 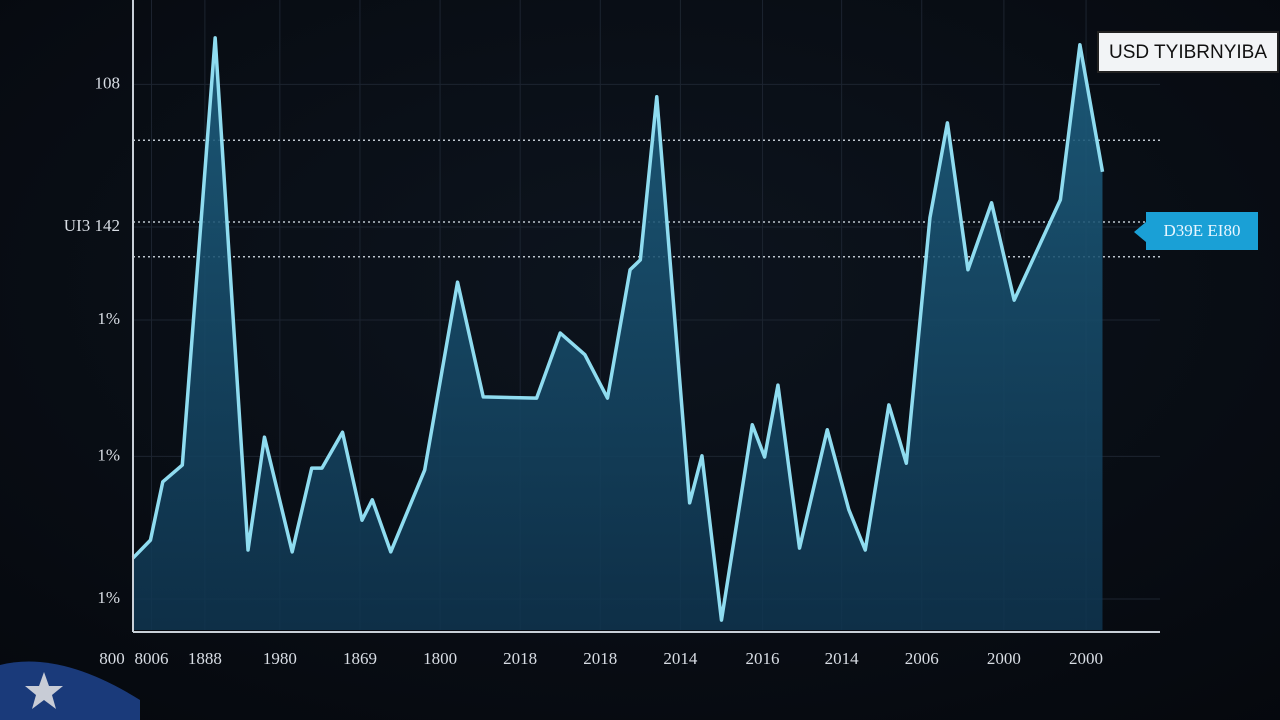 I want to click on annotation-white: USD TYIBRNYIBA, so click(x=1188, y=52).